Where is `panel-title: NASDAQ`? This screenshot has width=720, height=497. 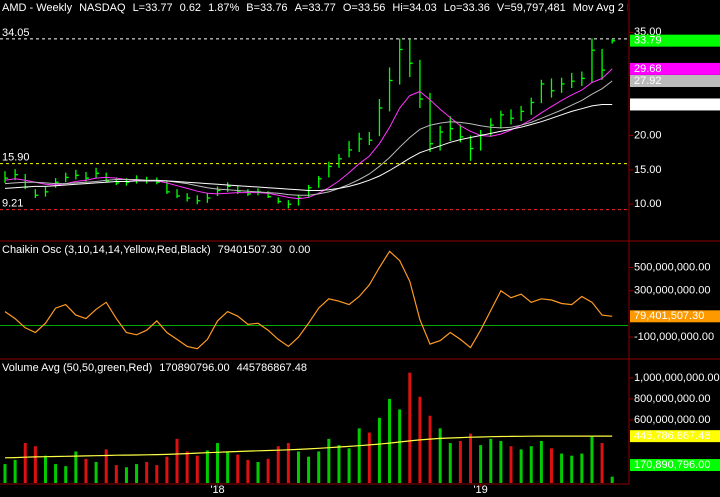
panel-title: NASDAQ is located at coordinates (102, 8).